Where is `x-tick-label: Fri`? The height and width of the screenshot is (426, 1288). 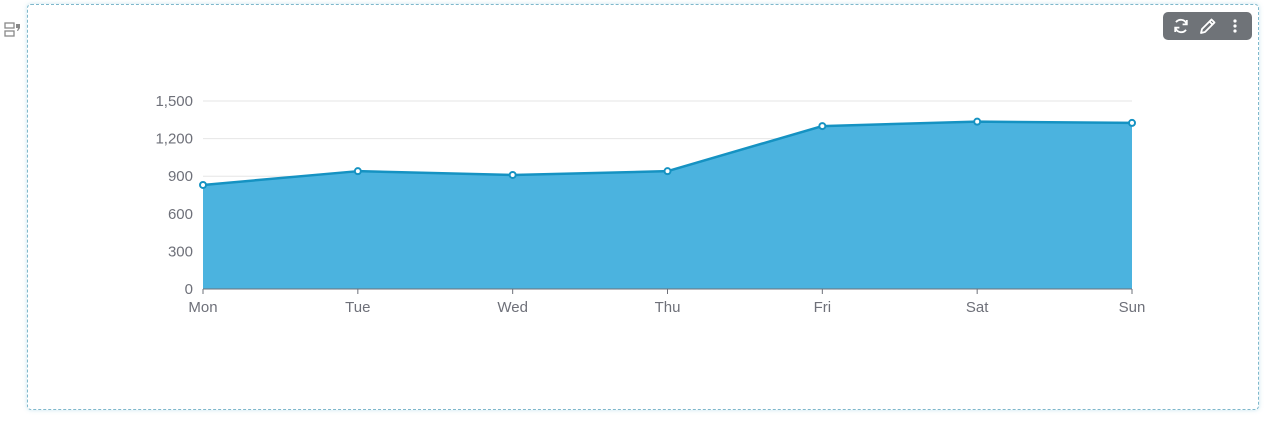 x-tick-label: Fri is located at coordinates (823, 307).